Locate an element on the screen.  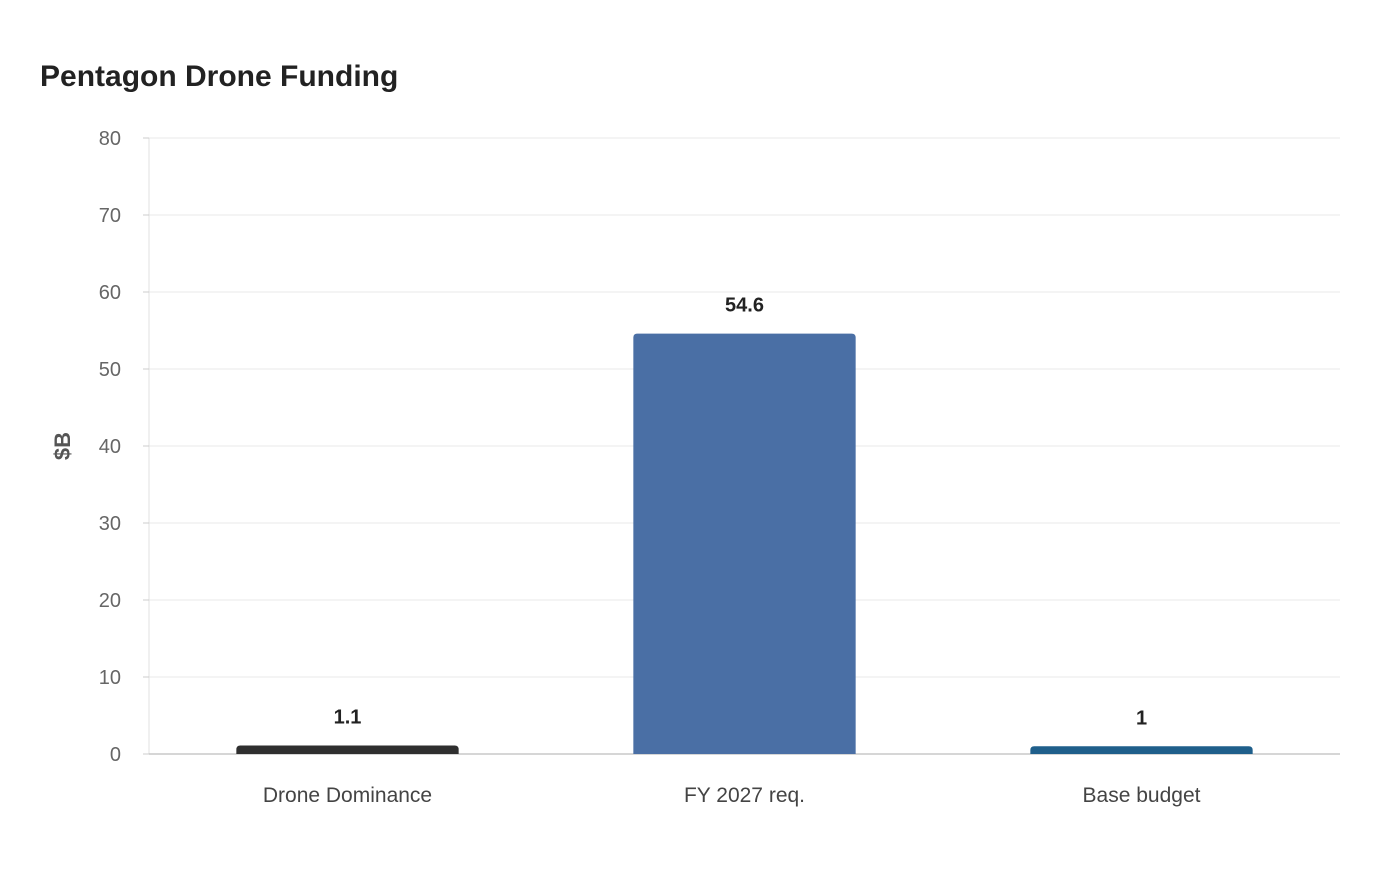
bar-value-label: 1.1 is located at coordinates (348, 718).